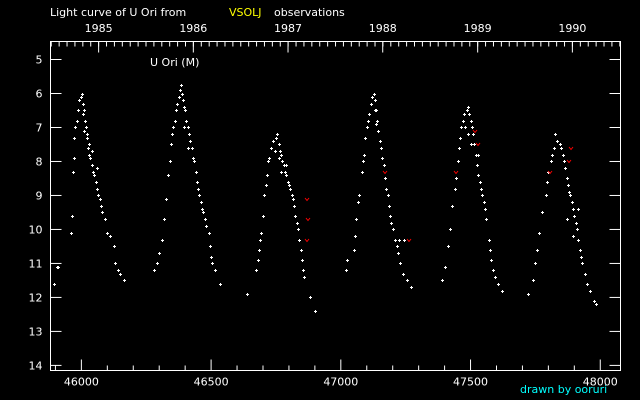 The height and width of the screenshot is (400, 640). What do you see at coordinates (211, 382) in the screenshot?
I see `x-tick-label: 46500` at bounding box center [211, 382].